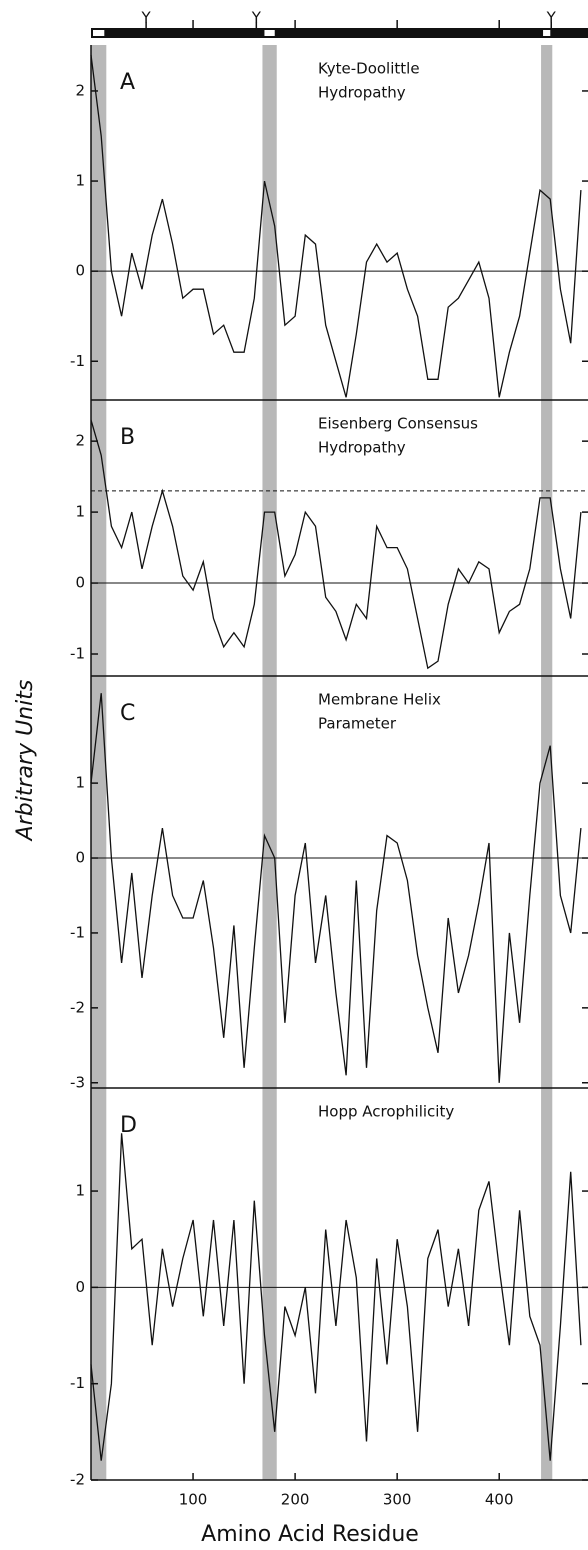 The image size is (588, 1550). Describe the element at coordinates (397, 1500) in the screenshot. I see `x-tick-label: 300` at that location.